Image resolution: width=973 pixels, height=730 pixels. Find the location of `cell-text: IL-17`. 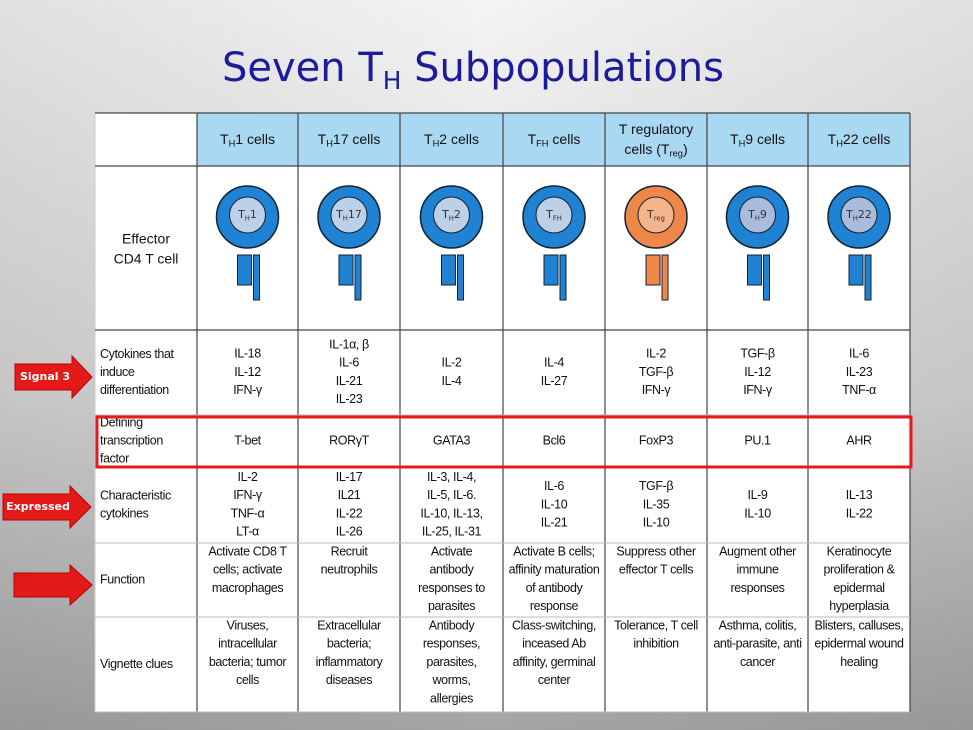

cell-text: IL-17 is located at coordinates (349, 477).